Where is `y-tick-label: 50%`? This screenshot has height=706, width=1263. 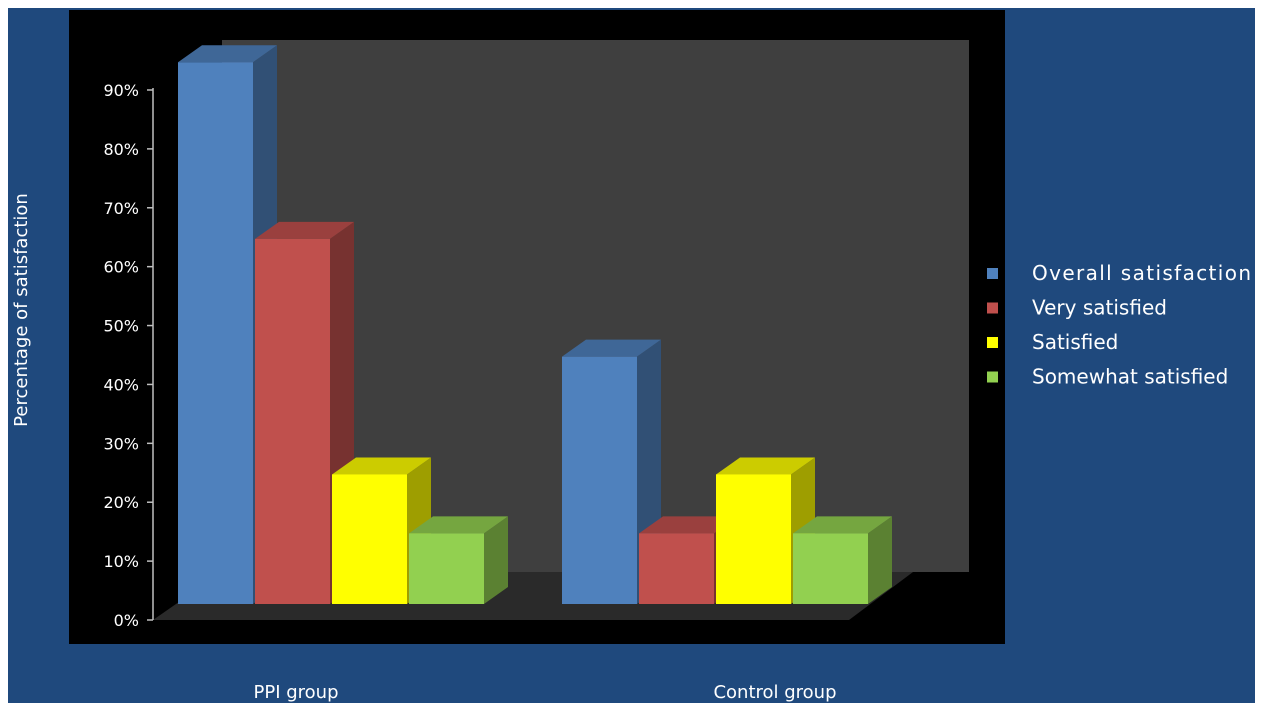 y-tick-label: 50% is located at coordinates (121, 326).